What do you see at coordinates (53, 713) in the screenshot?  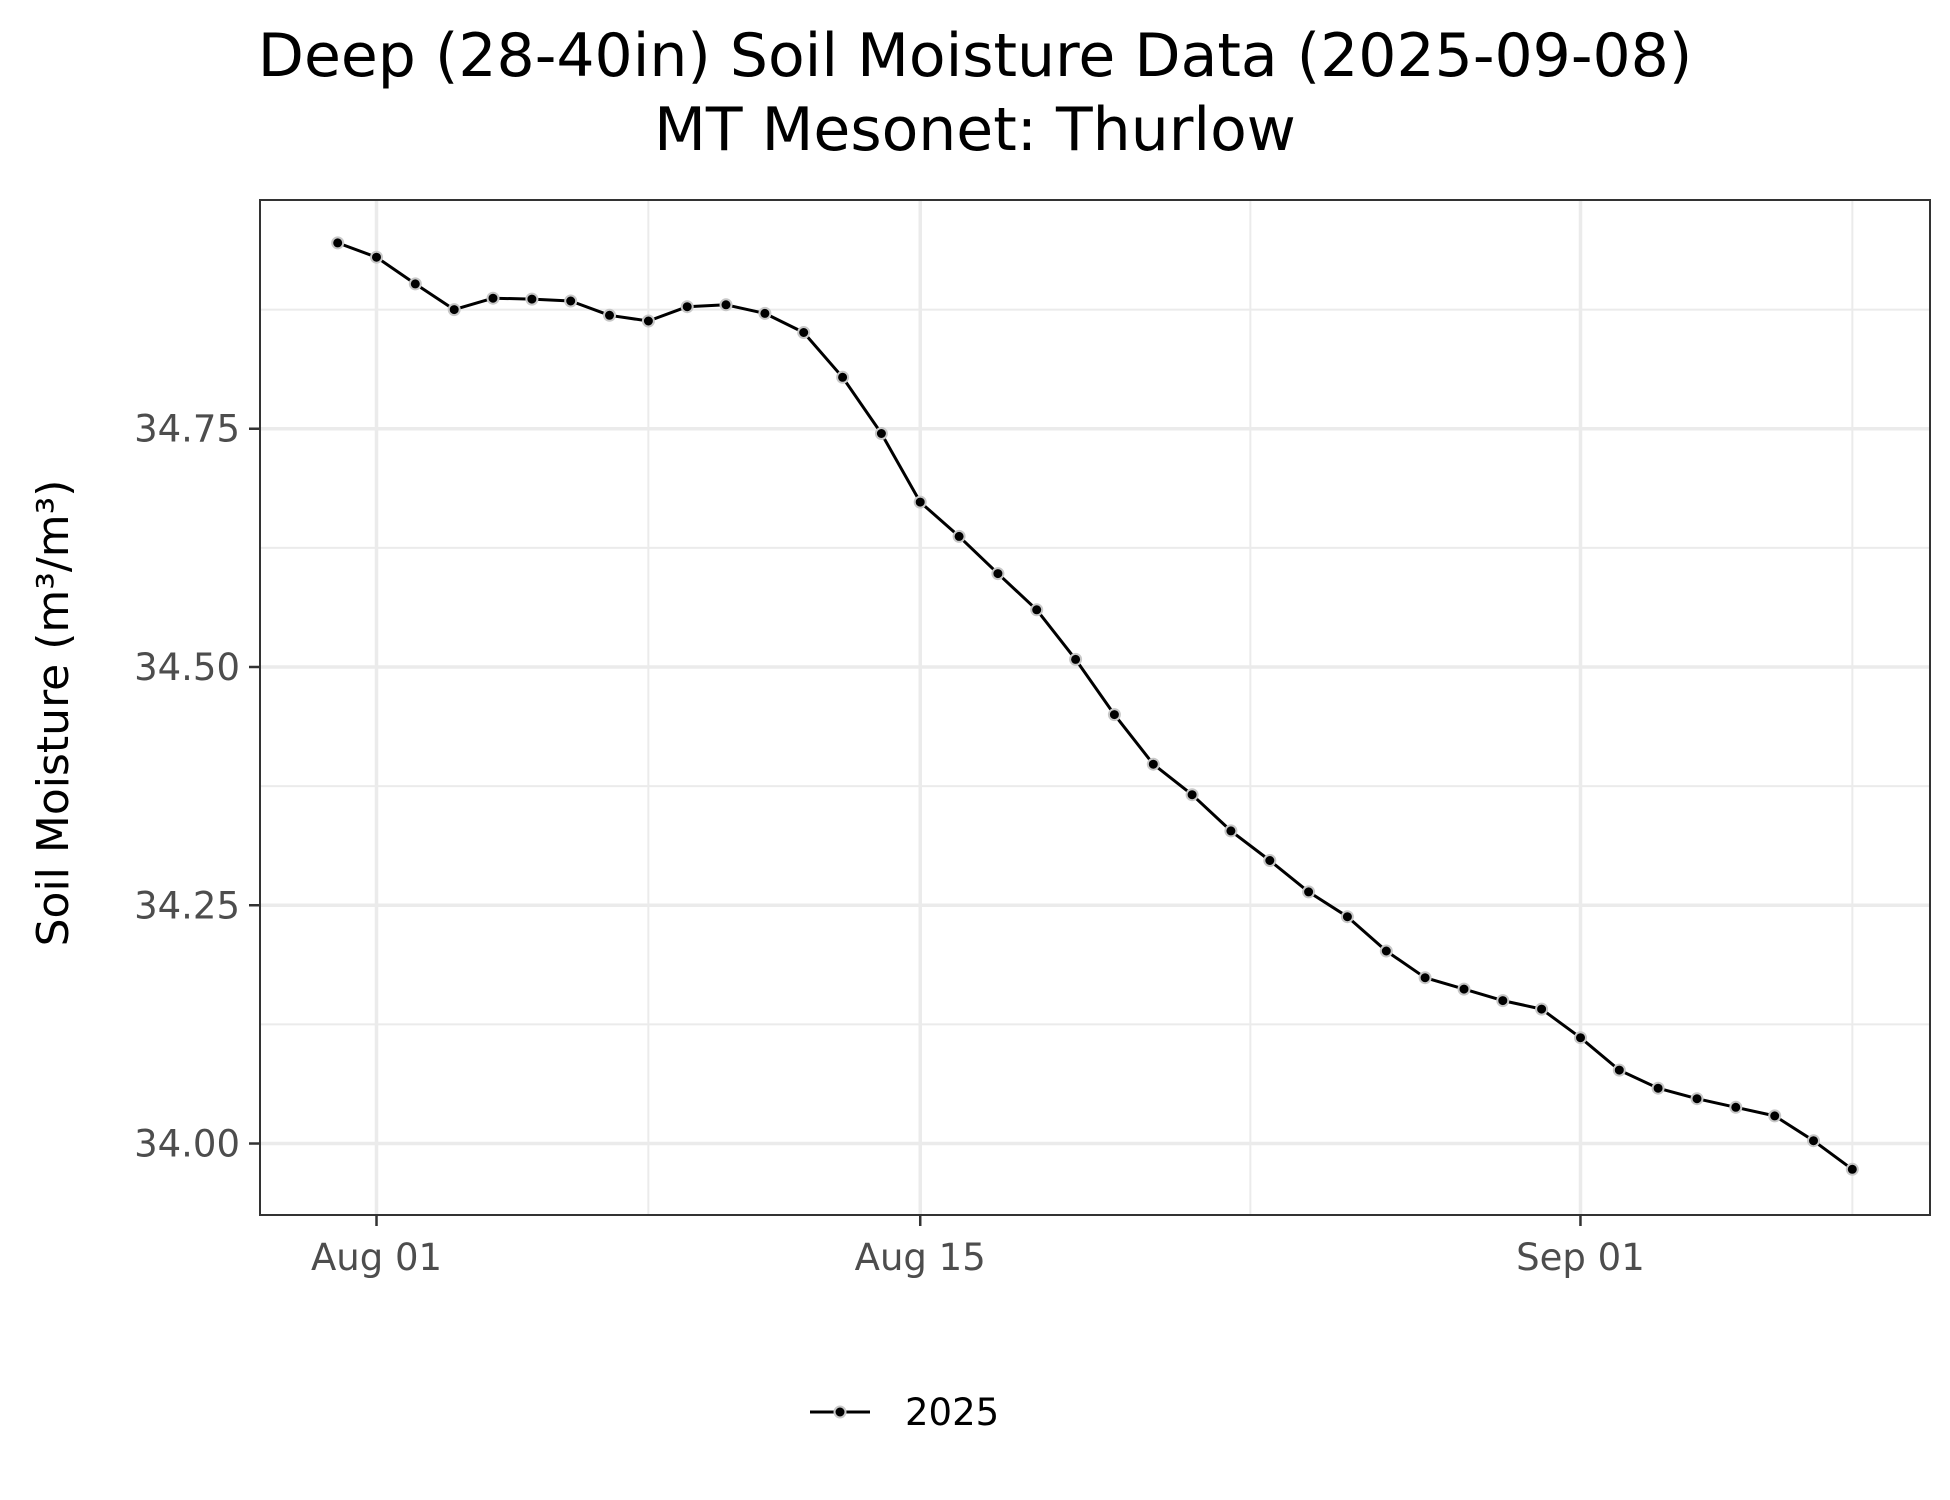 I see `y-axis-title: Soil Moisture (m³/m³)` at bounding box center [53, 713].